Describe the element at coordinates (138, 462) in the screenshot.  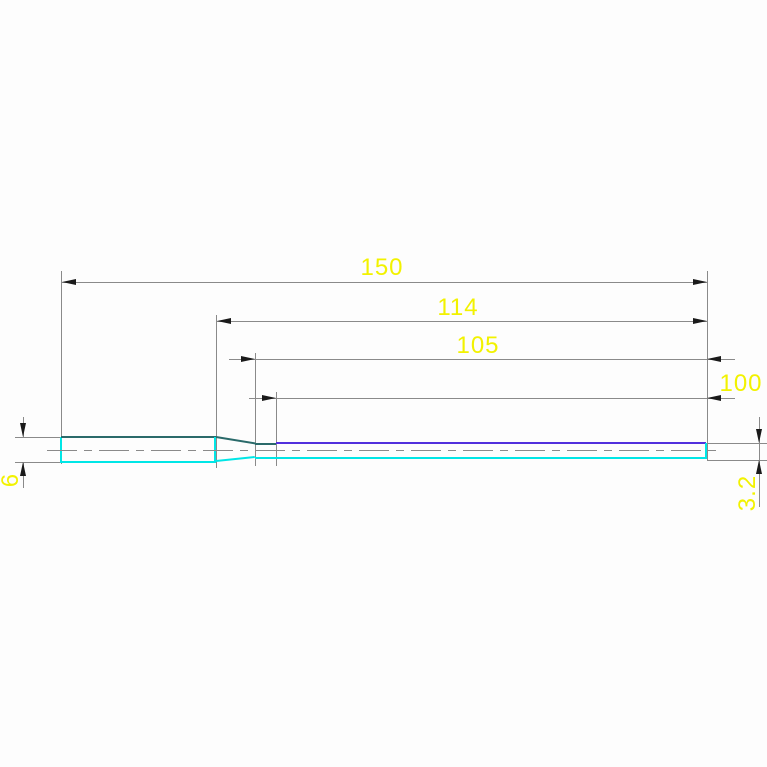
I see `part-bottom-edge-left-section` at that location.